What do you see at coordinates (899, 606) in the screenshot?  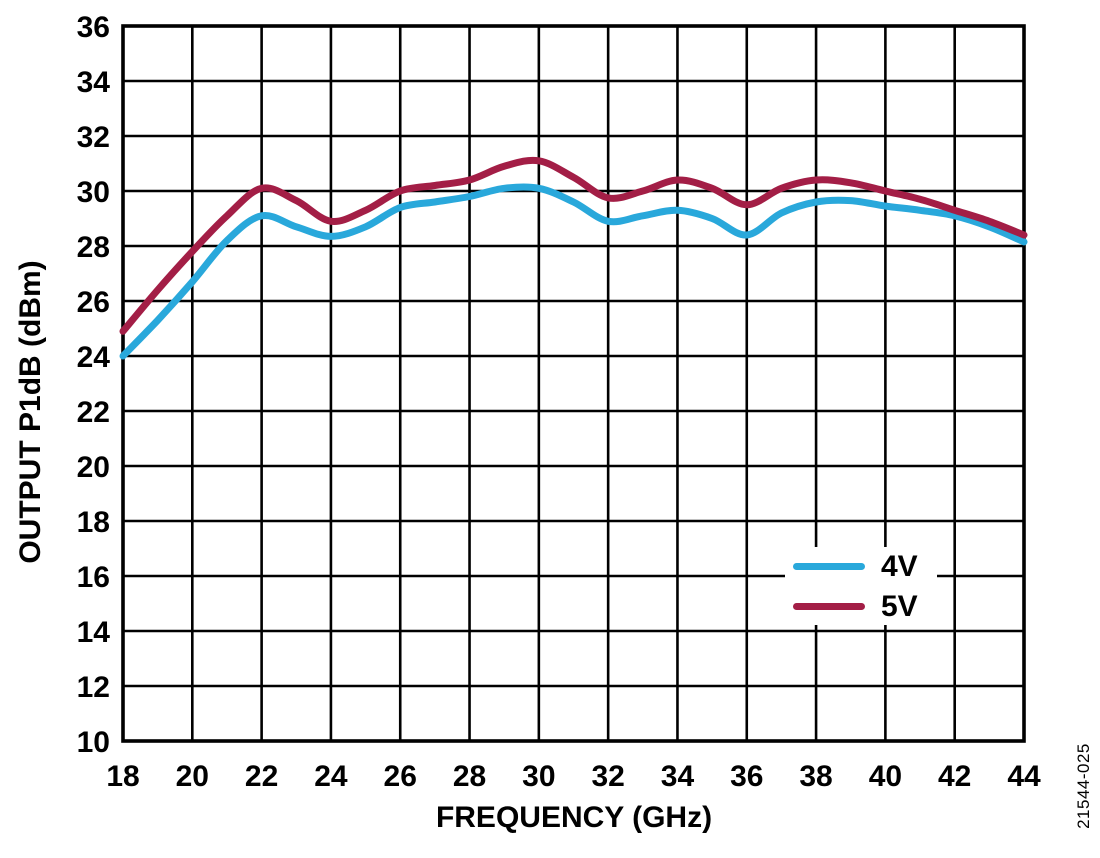 I see `legend-label-5v: 5V` at bounding box center [899, 606].